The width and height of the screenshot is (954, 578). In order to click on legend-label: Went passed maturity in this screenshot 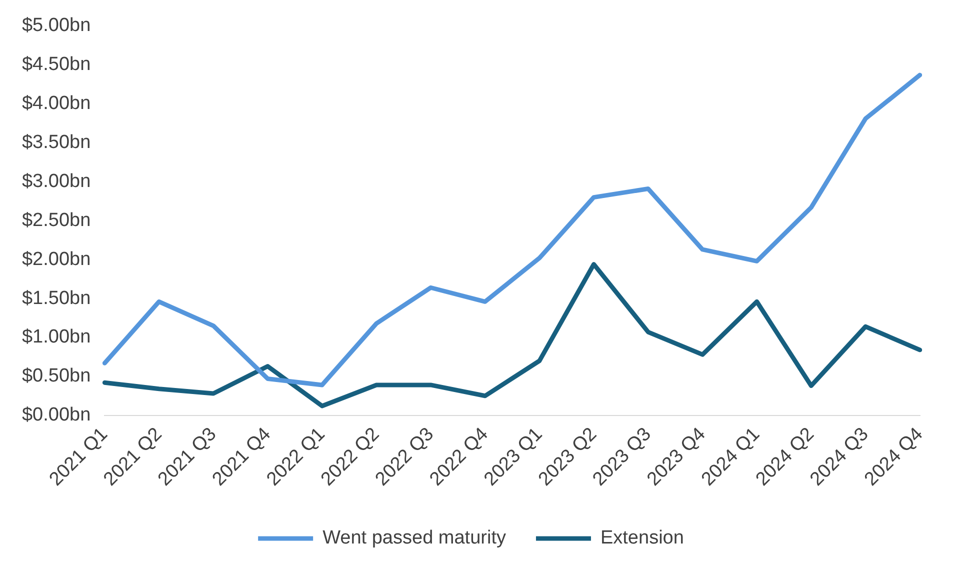, I will do `click(414, 538)`.